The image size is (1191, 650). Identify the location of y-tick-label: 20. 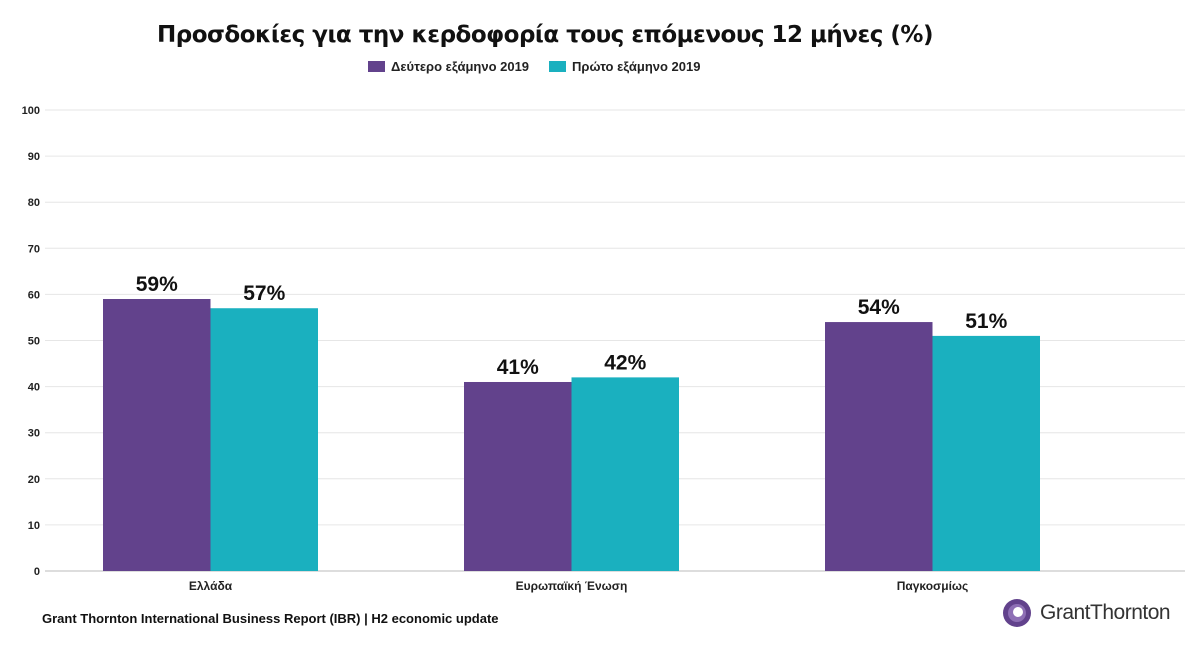
(34, 480).